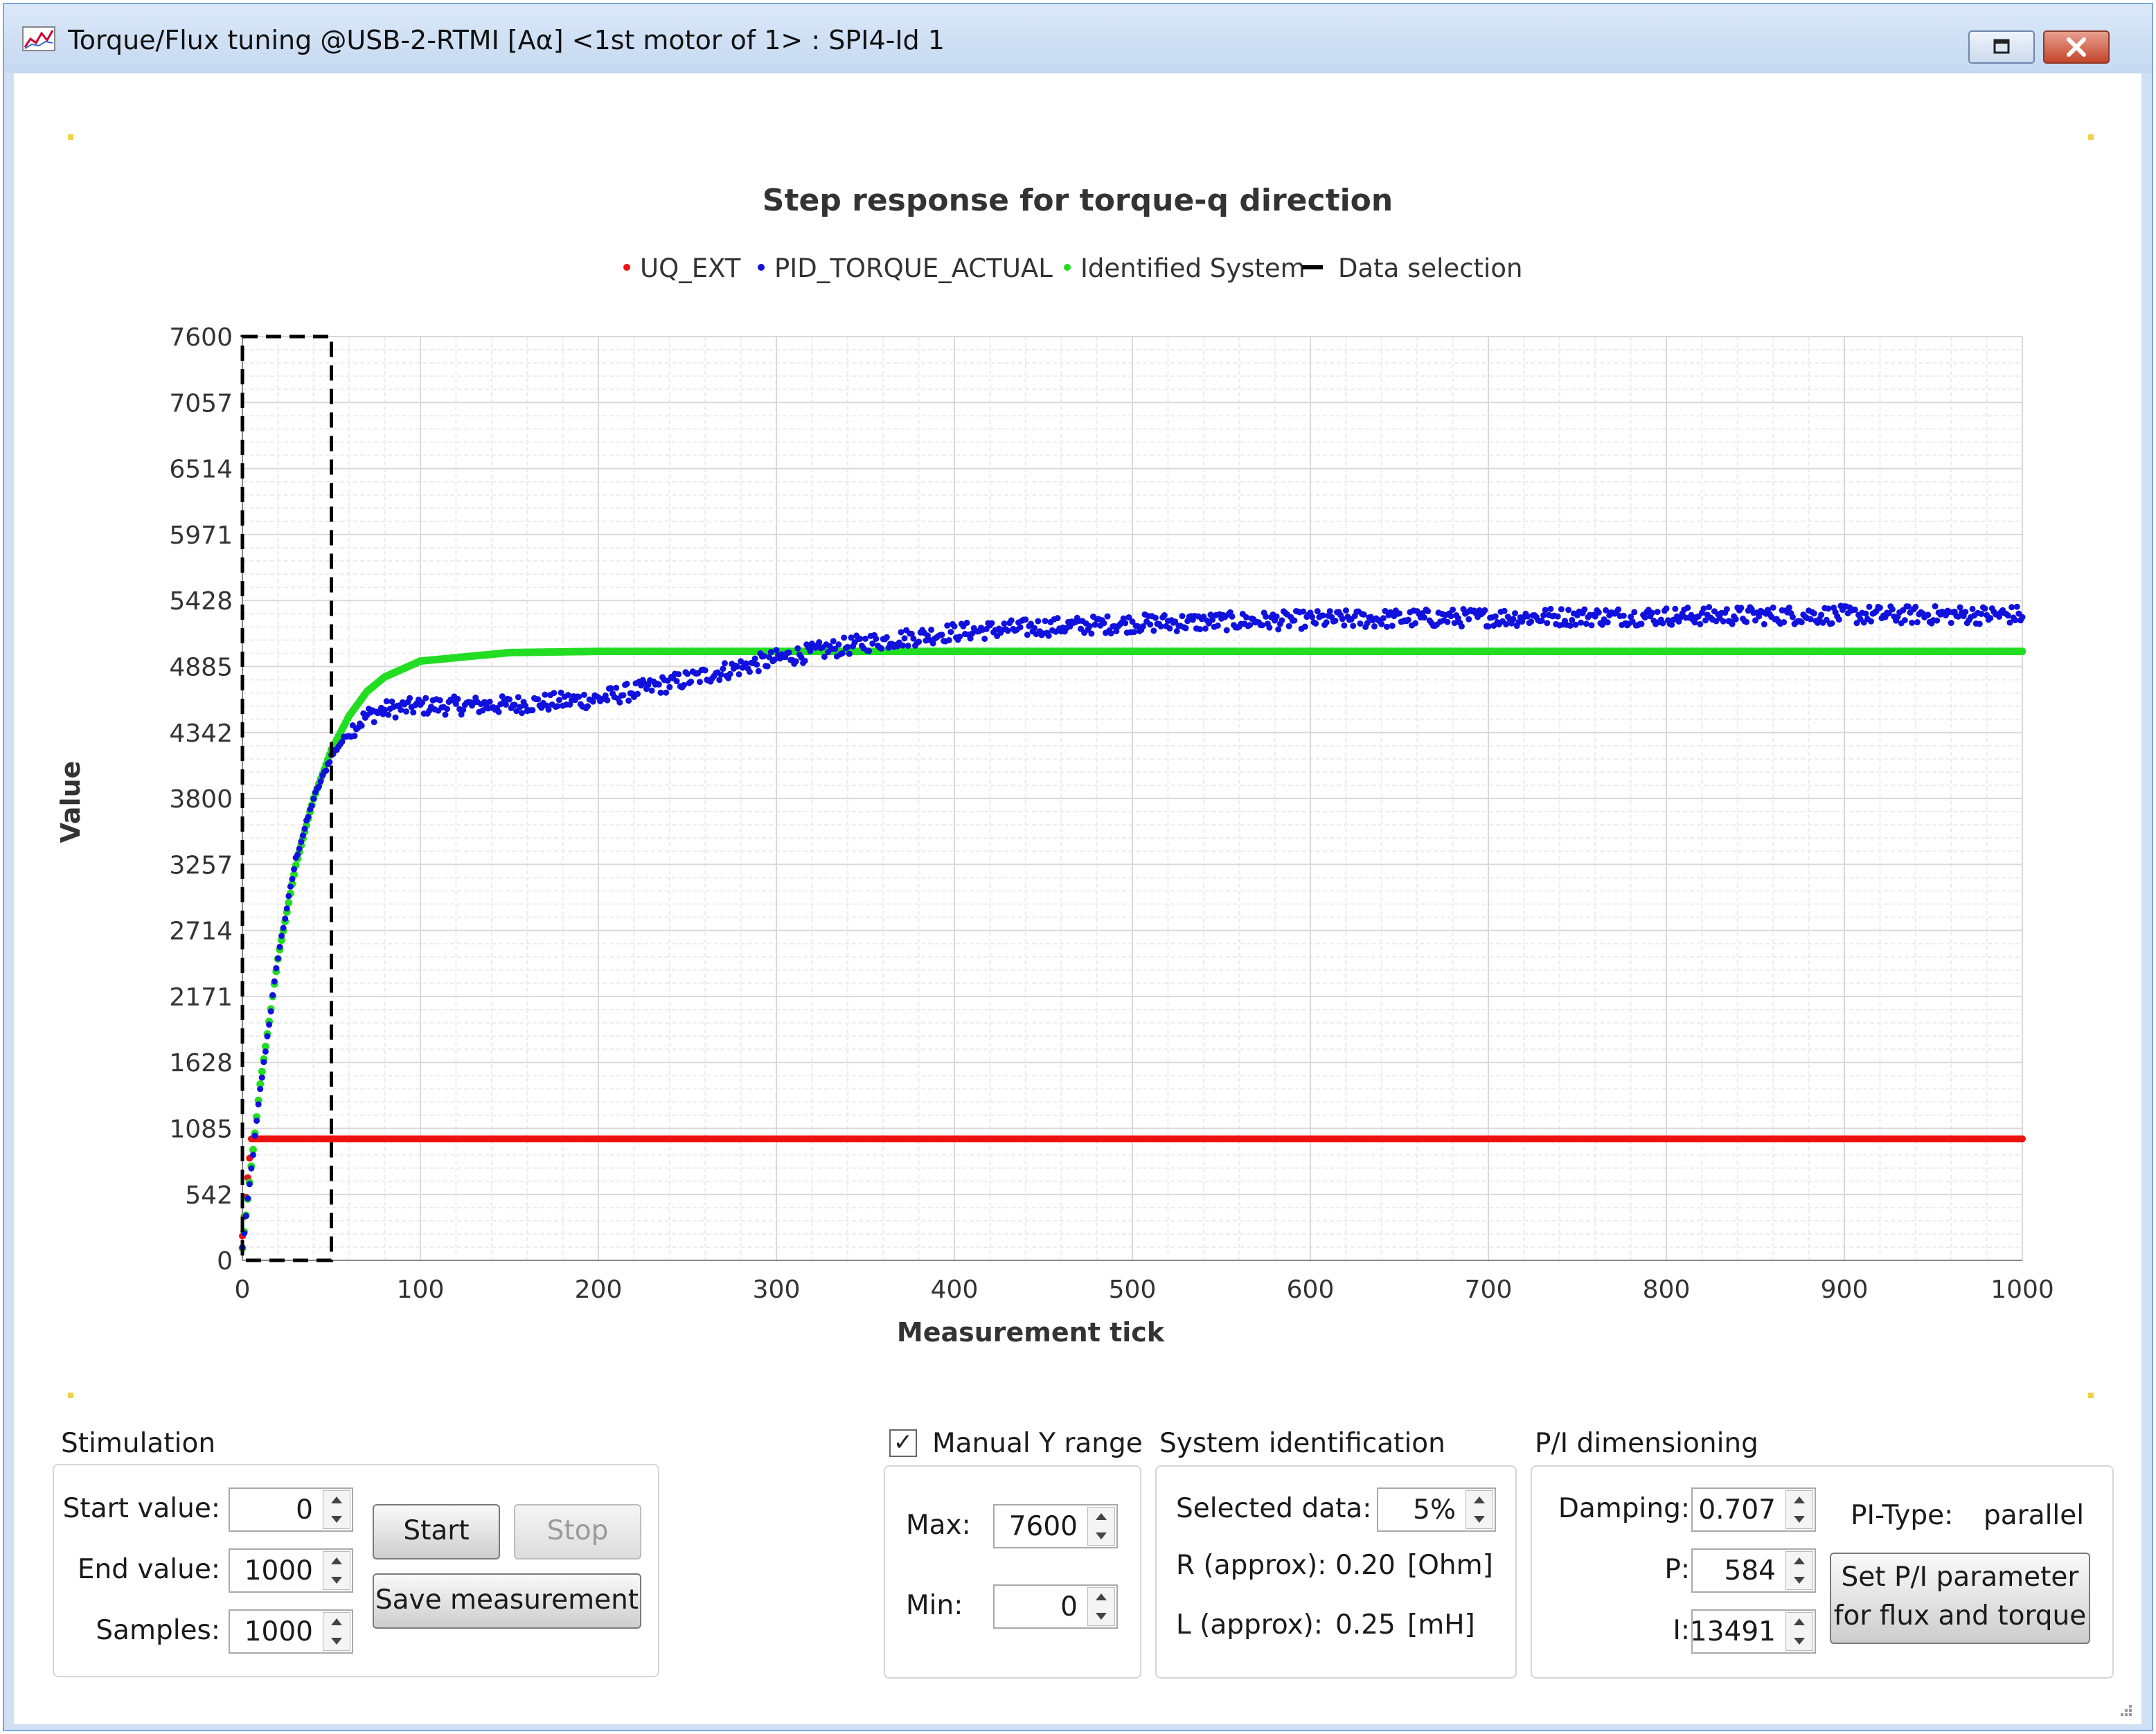 The width and height of the screenshot is (2156, 1734). I want to click on restore-button, so click(2002, 47).